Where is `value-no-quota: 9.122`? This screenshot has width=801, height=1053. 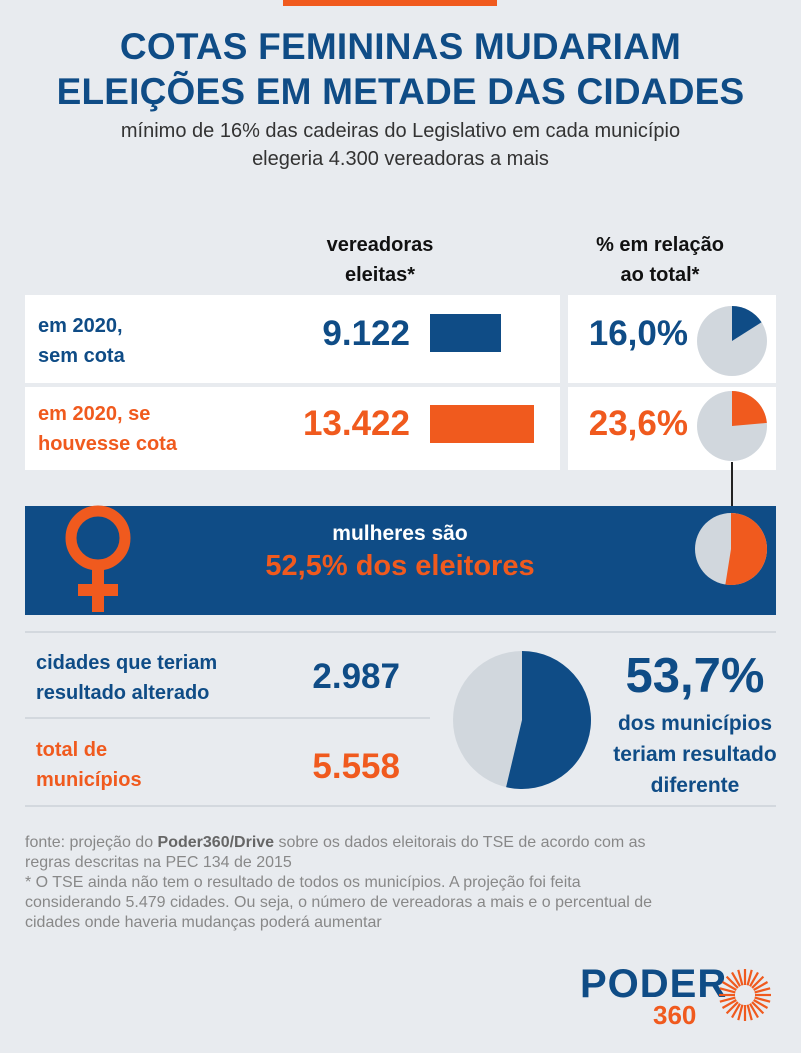 value-no-quota: 9.122 is located at coordinates (366, 333).